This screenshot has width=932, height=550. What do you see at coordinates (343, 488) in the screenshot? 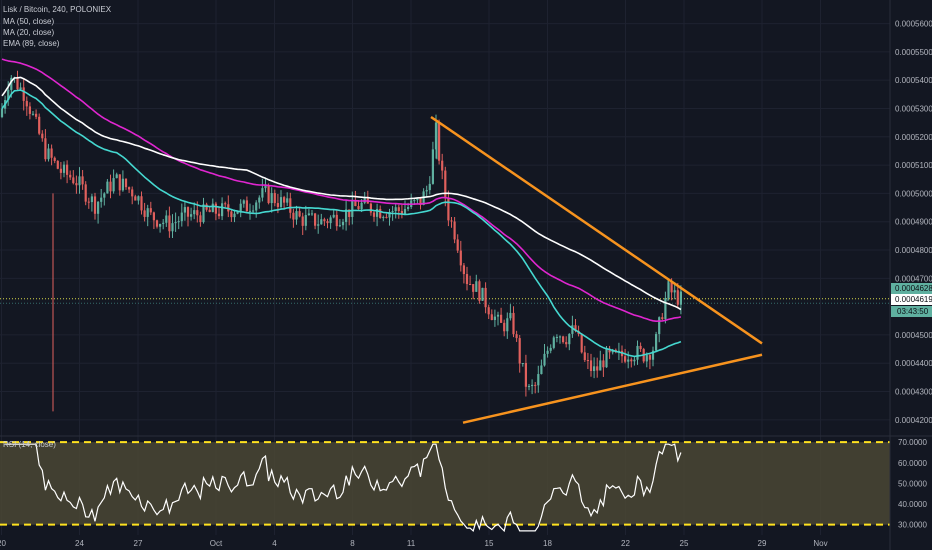
I see `rsi-line` at bounding box center [343, 488].